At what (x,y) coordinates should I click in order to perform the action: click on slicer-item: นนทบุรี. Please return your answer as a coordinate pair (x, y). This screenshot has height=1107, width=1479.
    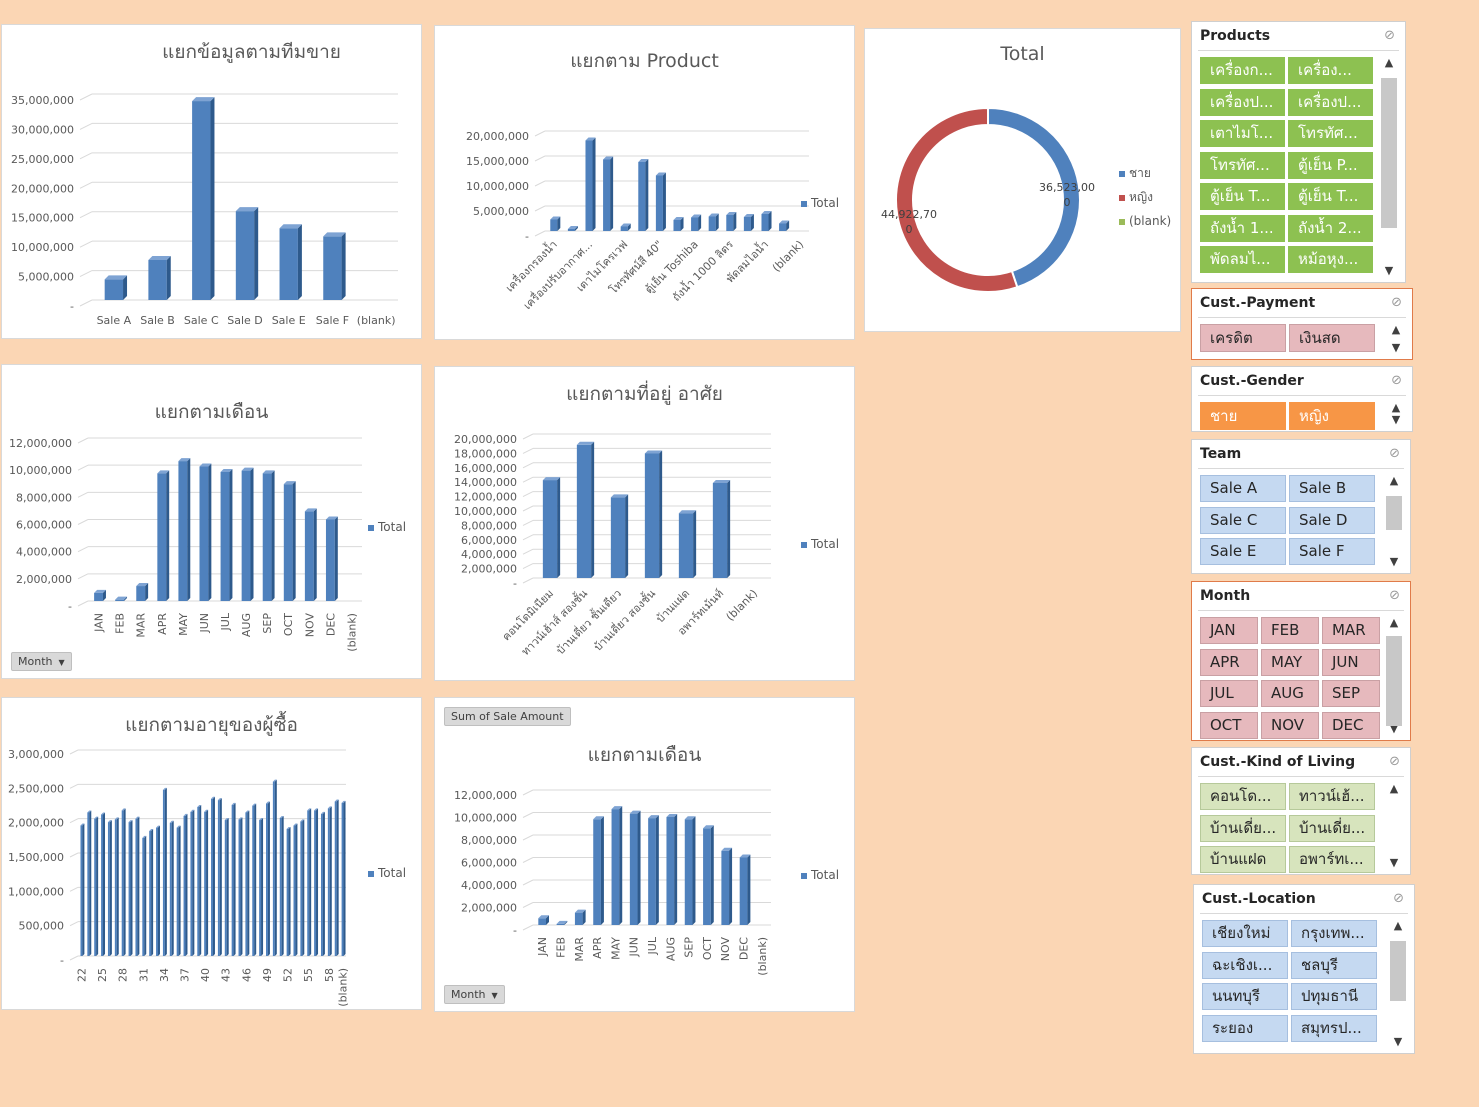
    Looking at the image, I should click on (1245, 996).